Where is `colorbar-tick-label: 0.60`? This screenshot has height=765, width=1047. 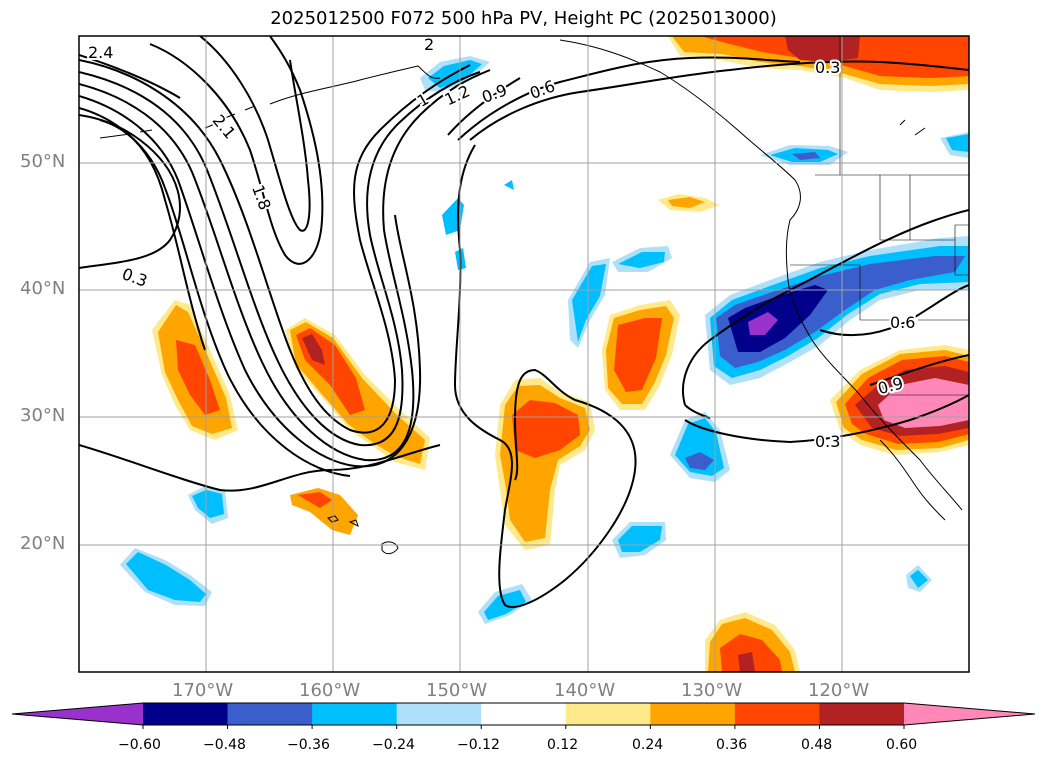
colorbar-tick-label: 0.60 is located at coordinates (902, 745).